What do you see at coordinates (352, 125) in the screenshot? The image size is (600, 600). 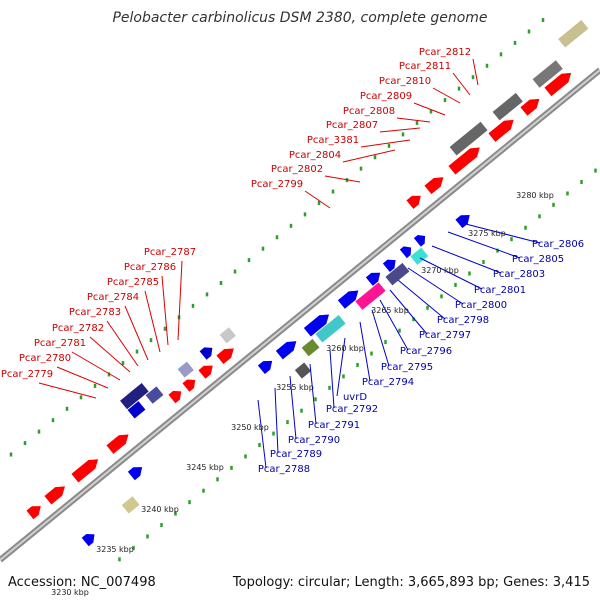 I see `gene-label-top: Pcar_2807` at bounding box center [352, 125].